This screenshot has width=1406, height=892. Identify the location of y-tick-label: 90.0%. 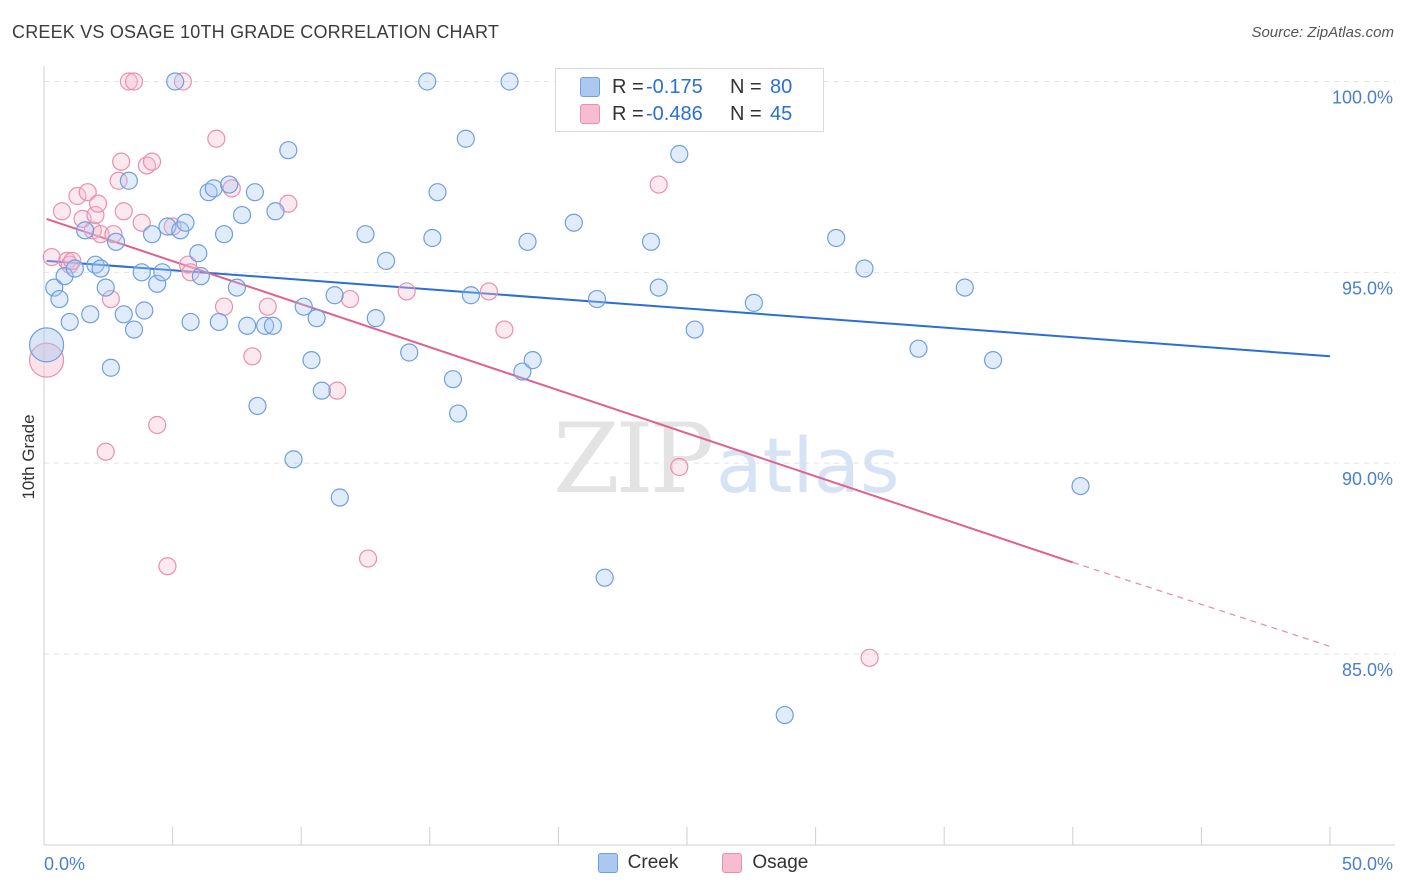
(1367, 479).